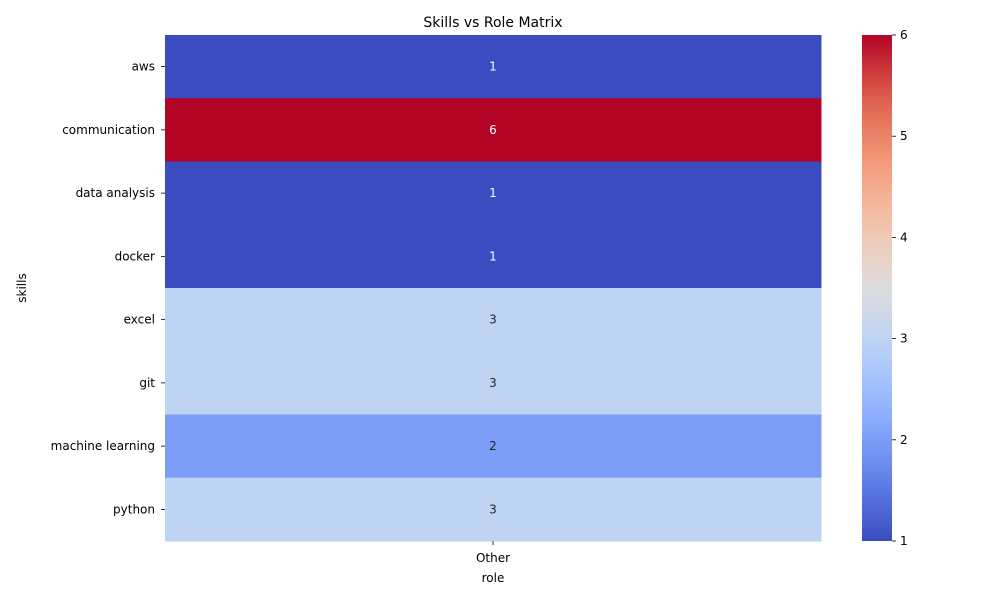 This screenshot has width=1000, height=604. What do you see at coordinates (904, 35) in the screenshot?
I see `colorbar-tick-label: 6` at bounding box center [904, 35].